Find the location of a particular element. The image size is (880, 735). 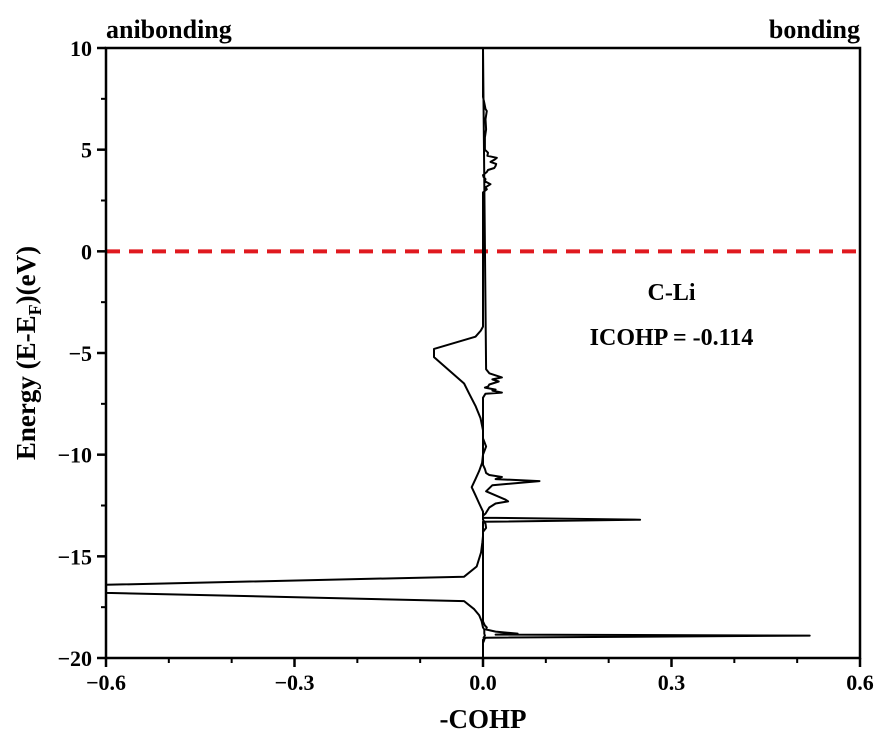

x-tick-label: −0.3 is located at coordinates (294, 682).